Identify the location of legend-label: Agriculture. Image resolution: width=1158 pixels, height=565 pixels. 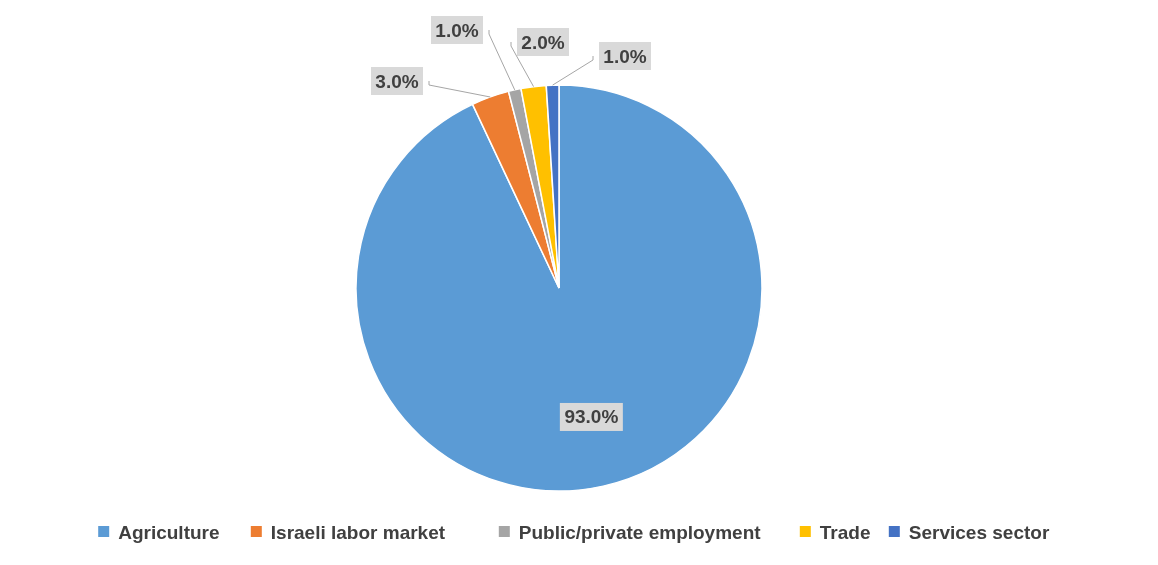
(169, 532).